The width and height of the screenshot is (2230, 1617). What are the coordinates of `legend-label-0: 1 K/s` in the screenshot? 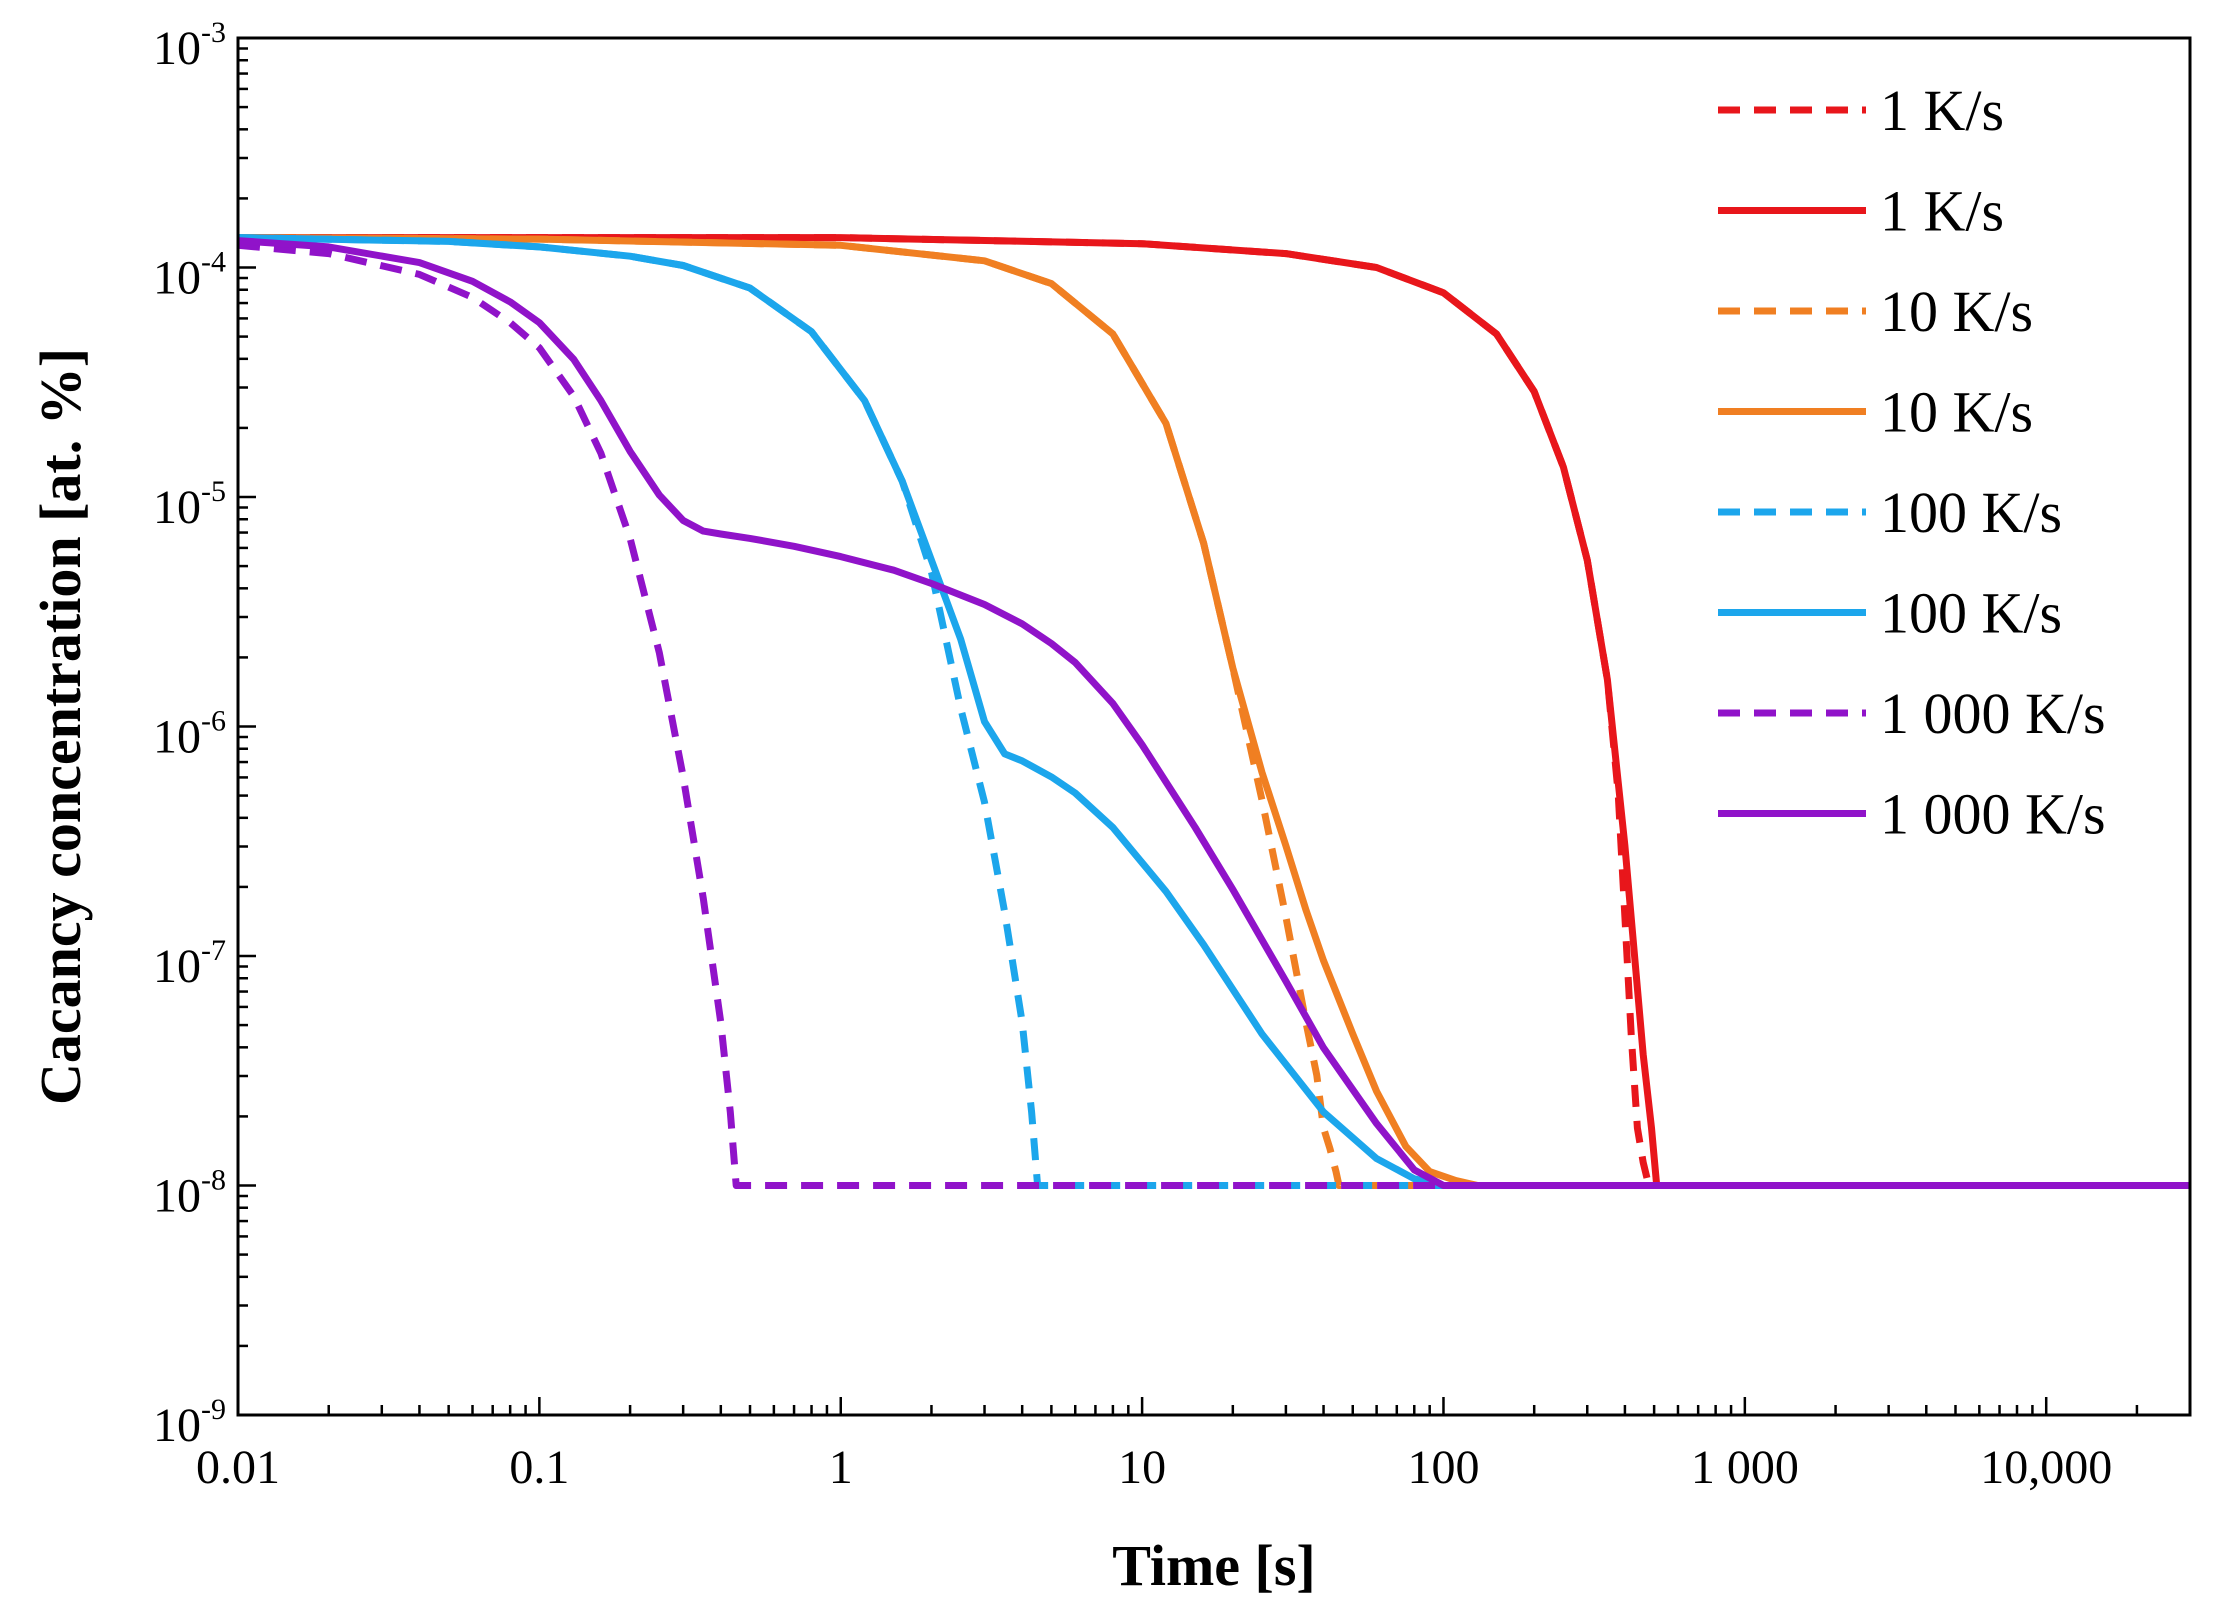 It's located at (1942, 110).